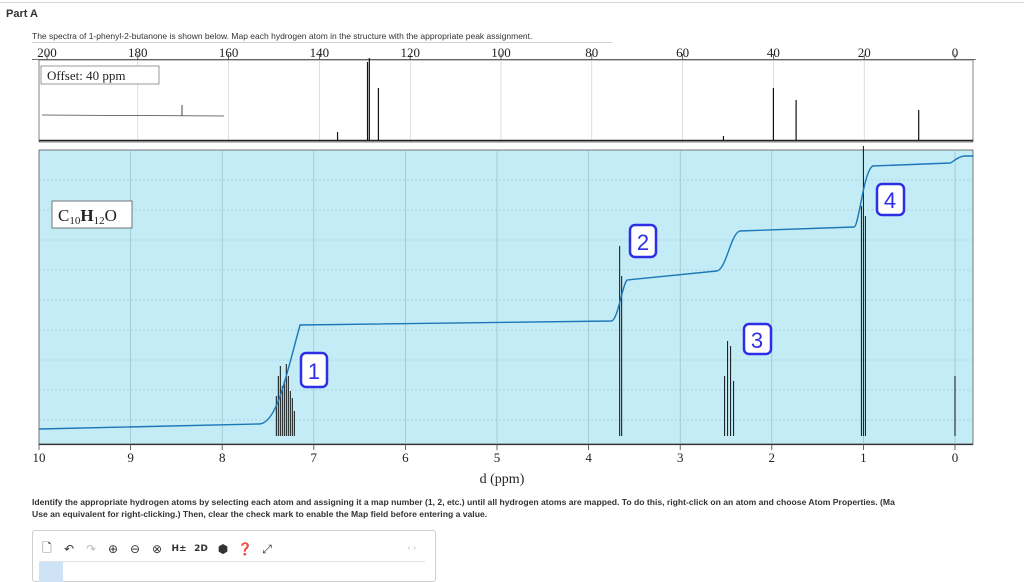 The image size is (1024, 582). I want to click on proton-tick-label: 2, so click(772, 457).